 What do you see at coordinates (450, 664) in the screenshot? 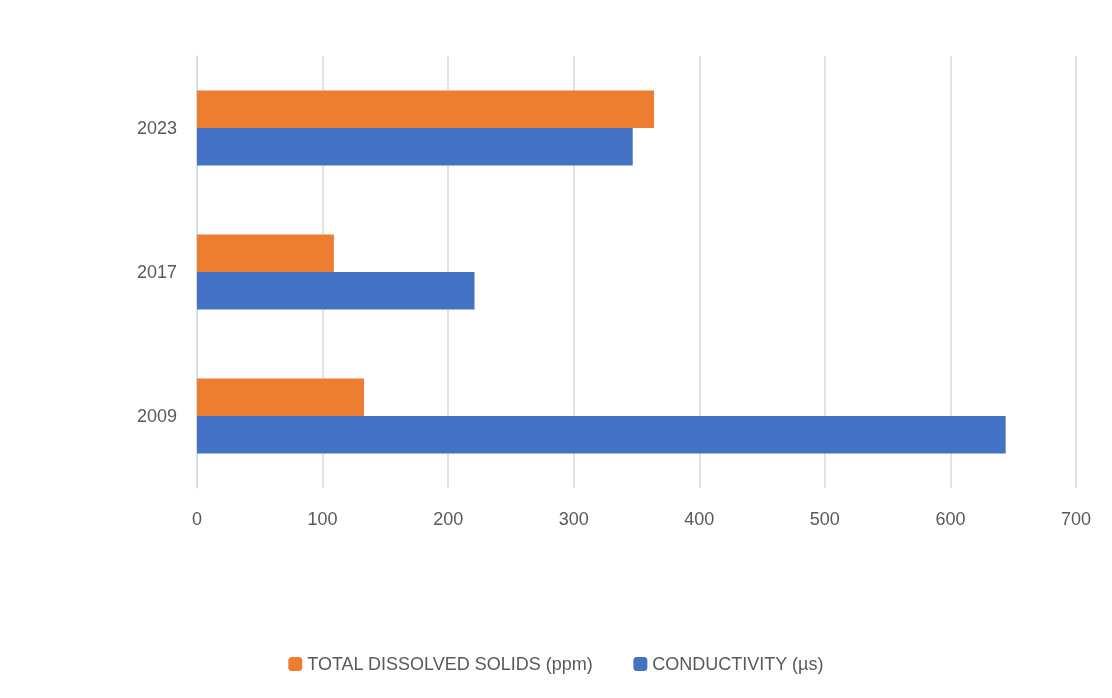
I see `legend-label: TOTAL DISSOLVED SOLIDS (ppm)` at bounding box center [450, 664].